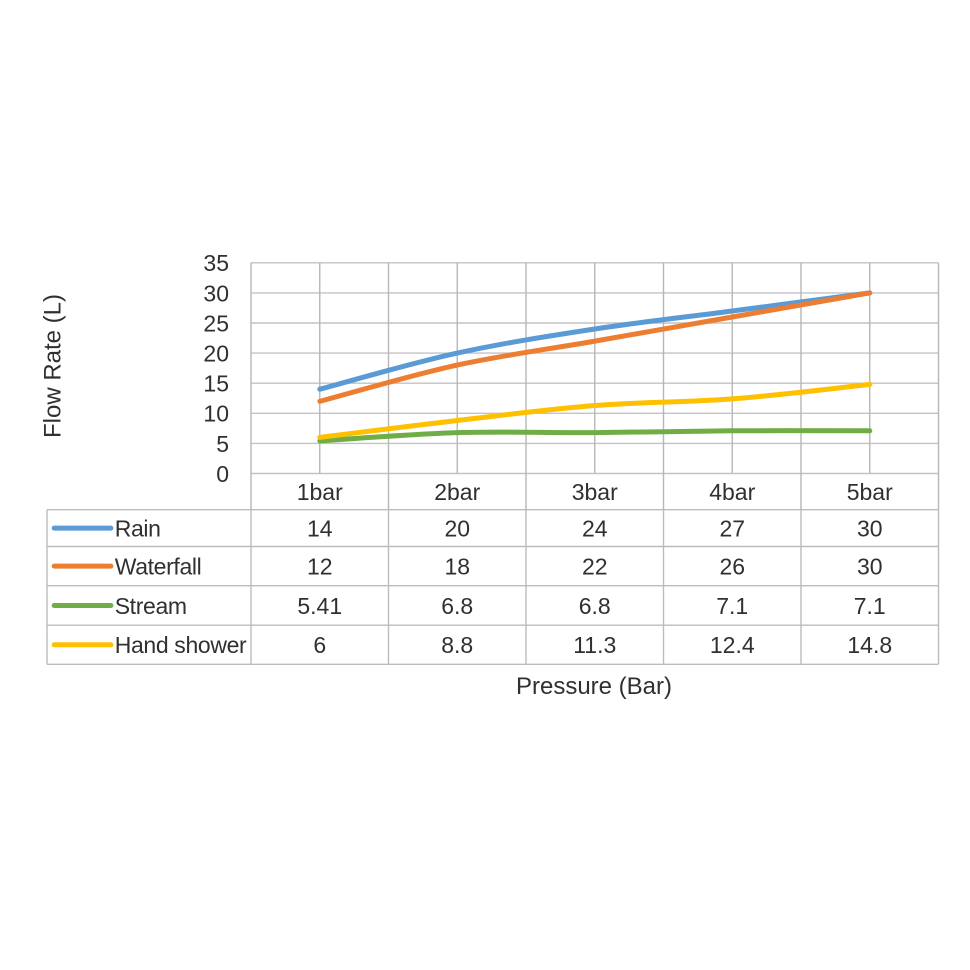  What do you see at coordinates (732, 492) in the screenshot?
I see `svg-text: 4bar` at bounding box center [732, 492].